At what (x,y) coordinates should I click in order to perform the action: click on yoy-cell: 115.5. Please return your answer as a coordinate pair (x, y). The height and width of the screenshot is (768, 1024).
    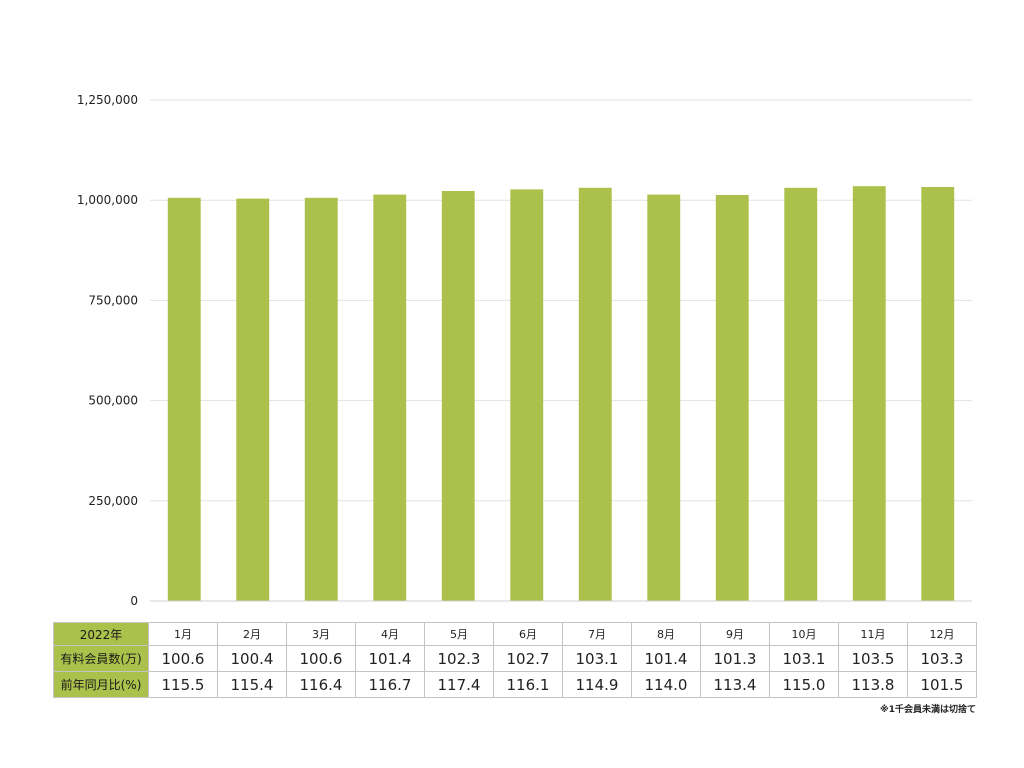
    Looking at the image, I should click on (183, 684).